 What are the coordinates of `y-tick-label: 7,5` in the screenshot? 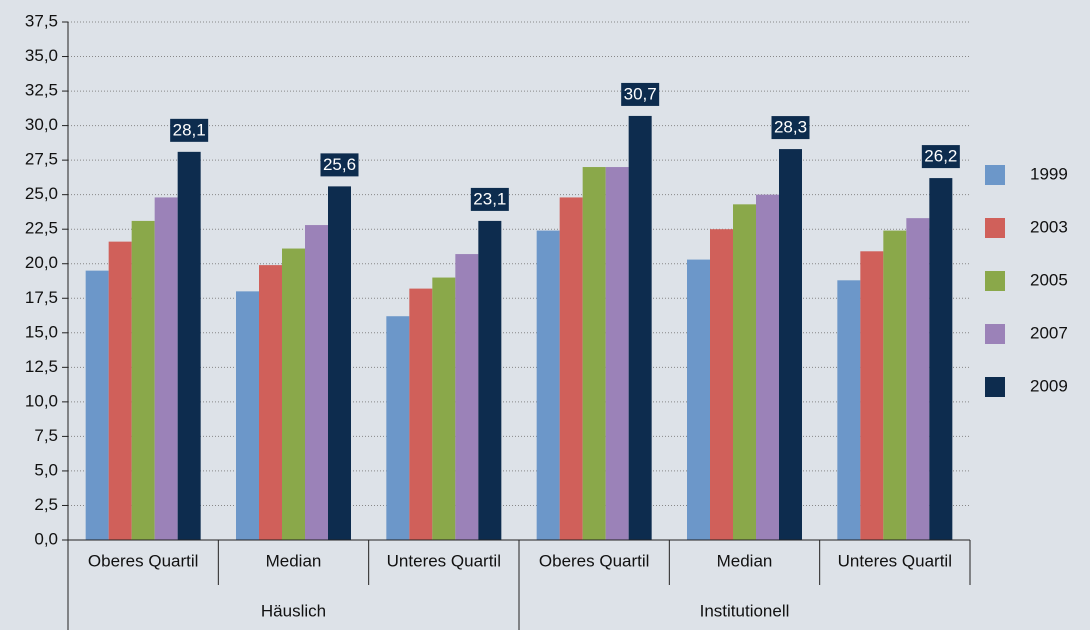 It's located at (46, 435).